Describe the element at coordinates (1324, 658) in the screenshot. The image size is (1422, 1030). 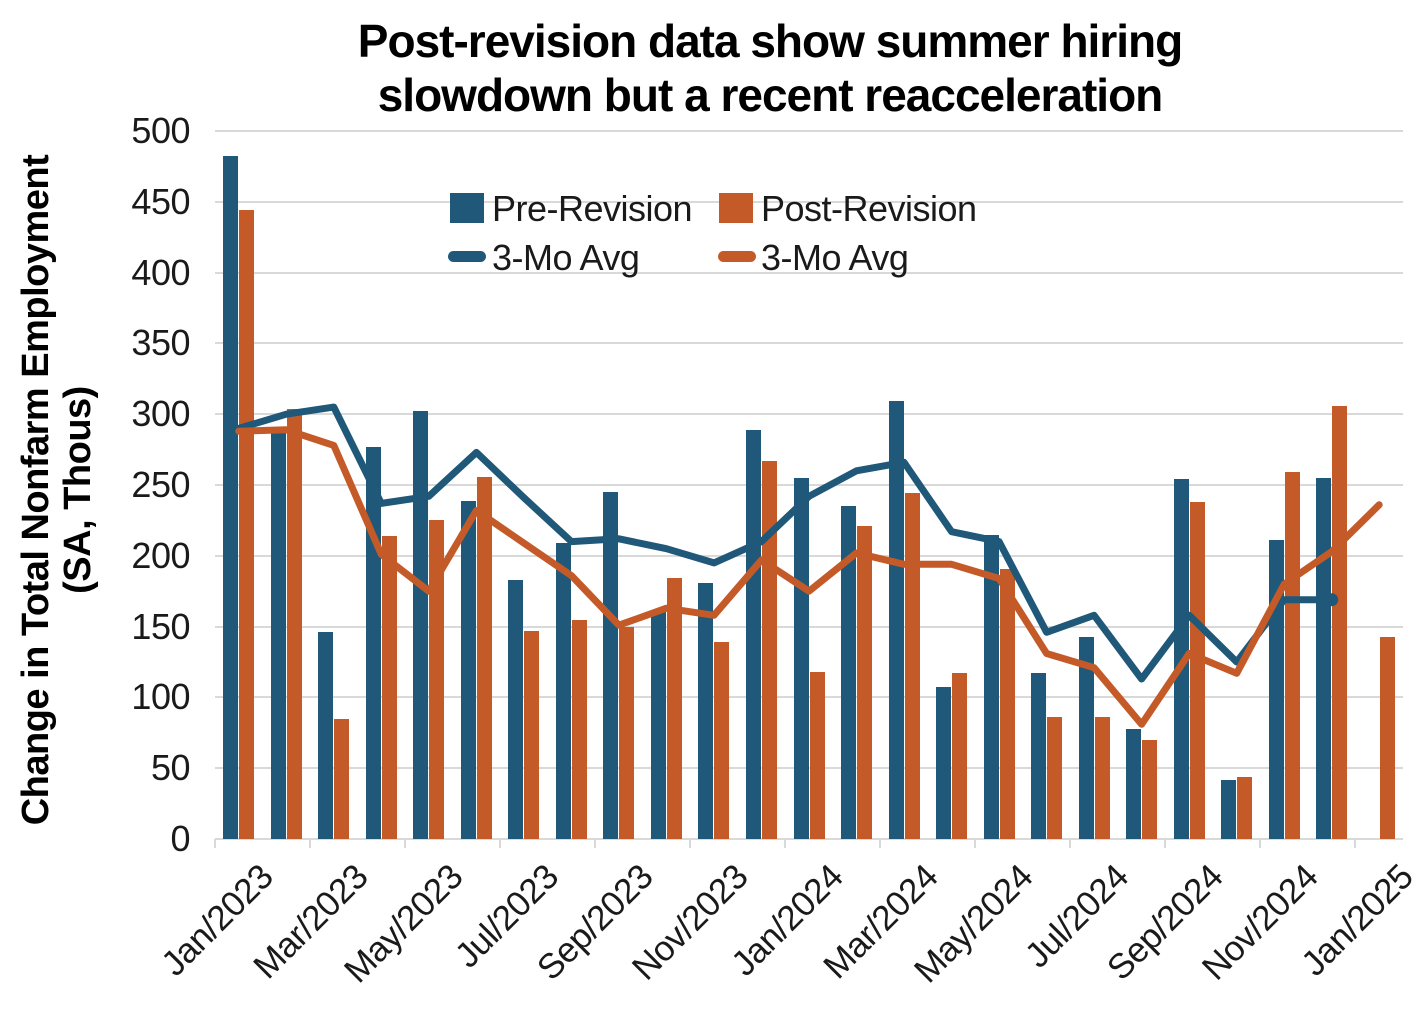
I see `bar-pre-revision-Dec-2024` at that location.